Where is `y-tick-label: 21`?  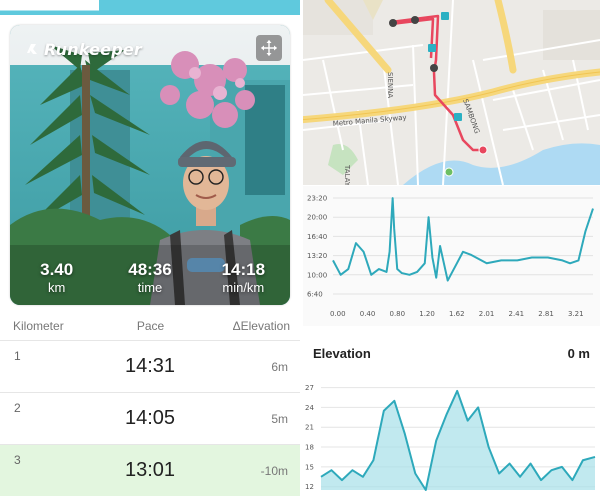 y-tick-label: 21 is located at coordinates (309, 428).